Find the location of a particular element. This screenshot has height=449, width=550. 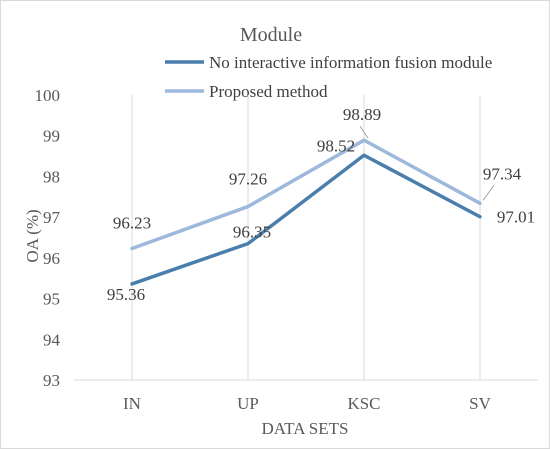

y-tick-label: 95 is located at coordinates (51, 299).